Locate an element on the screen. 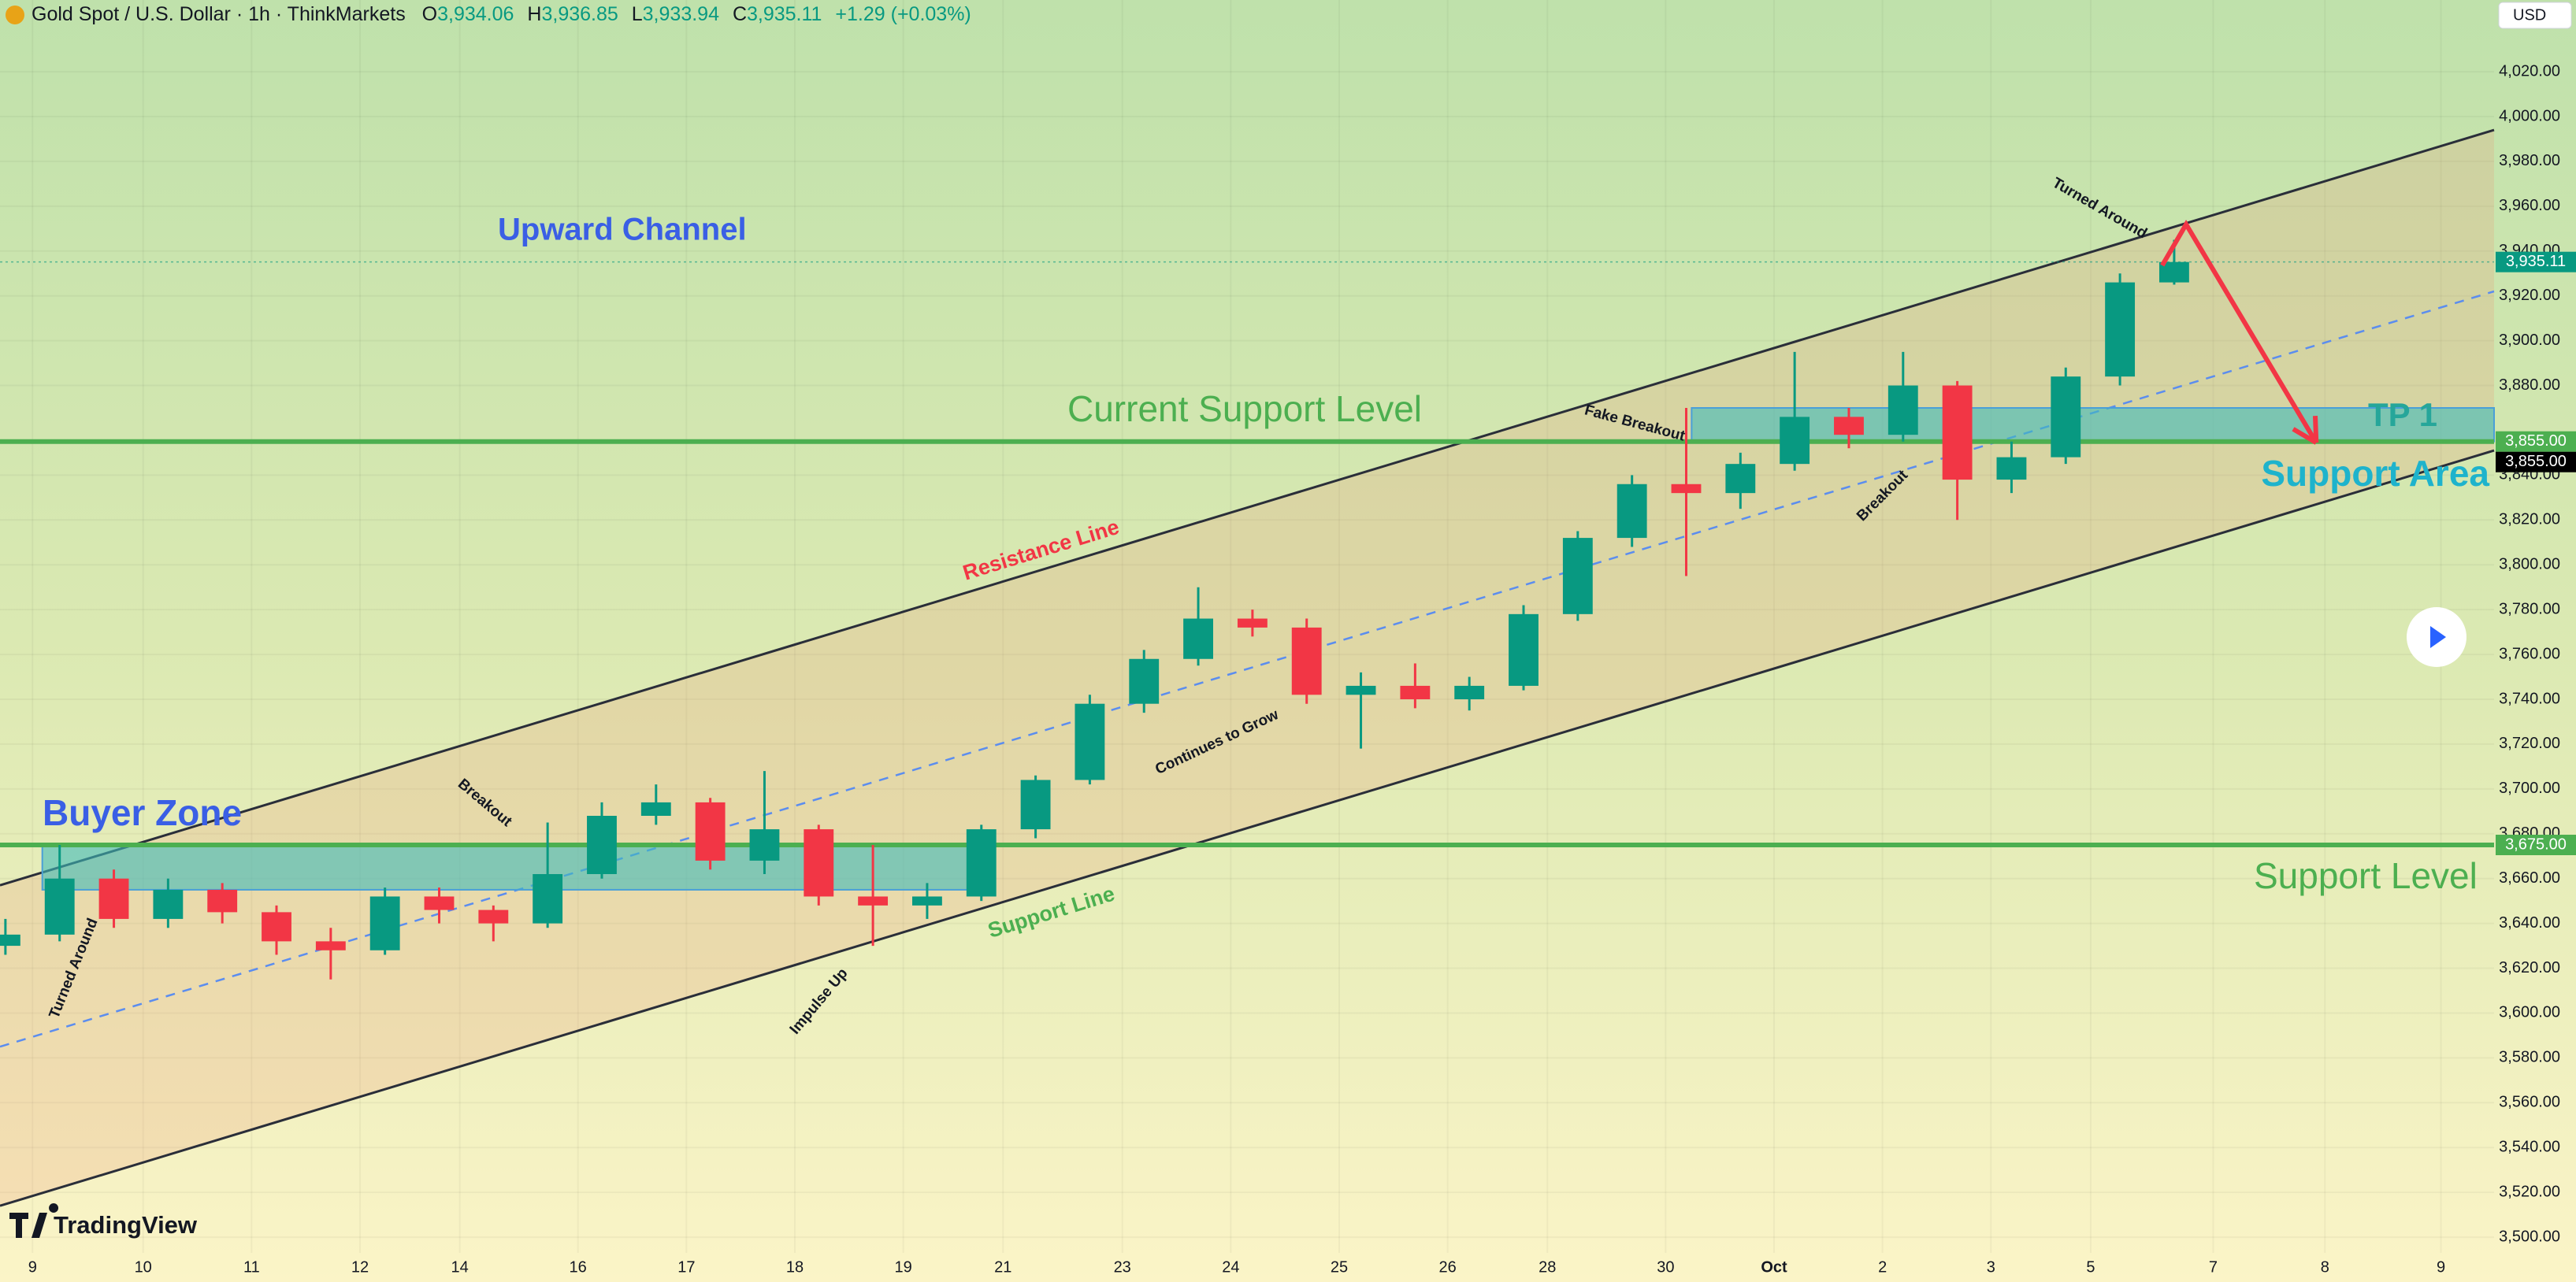  x-tick-label: 28 is located at coordinates (1547, 1267).